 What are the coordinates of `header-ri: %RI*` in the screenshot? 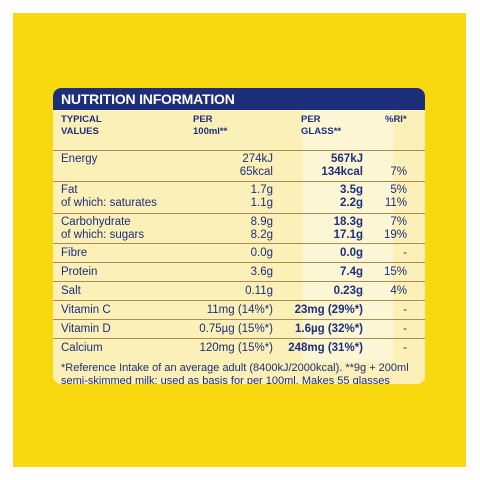 It's located at (396, 120).